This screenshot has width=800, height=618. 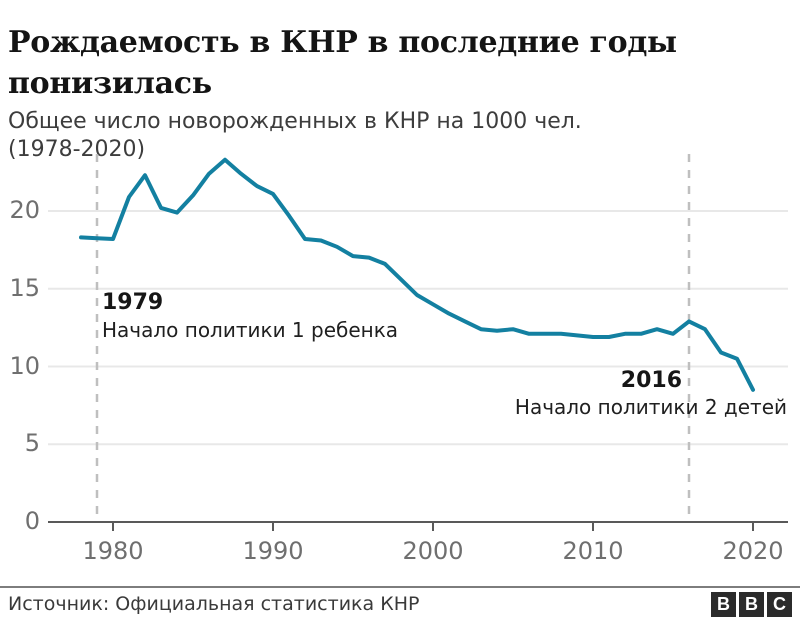 I want to click on source-credit: Источник: Официальная статистика КНР, so click(x=214, y=604).